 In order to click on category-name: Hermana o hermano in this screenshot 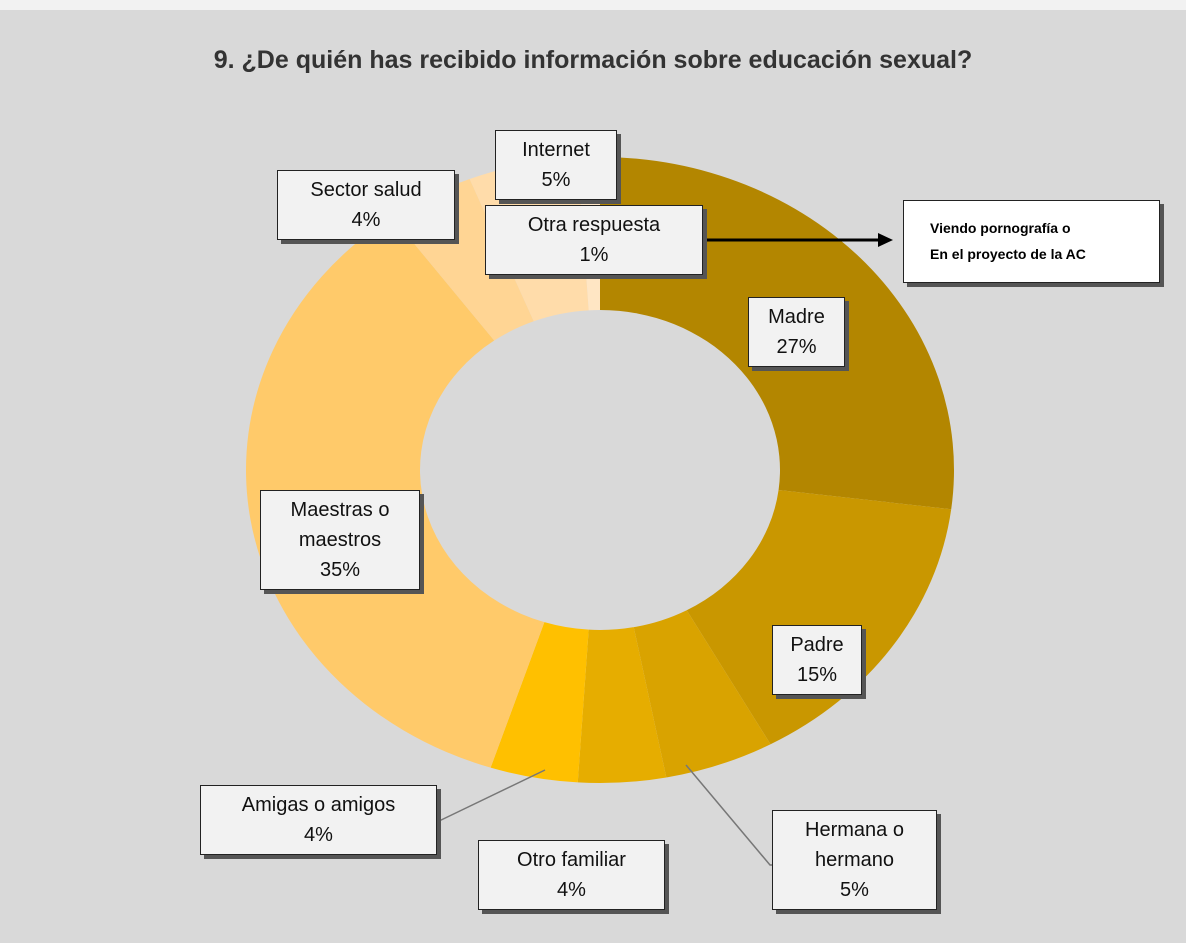, I will do `click(854, 845)`.